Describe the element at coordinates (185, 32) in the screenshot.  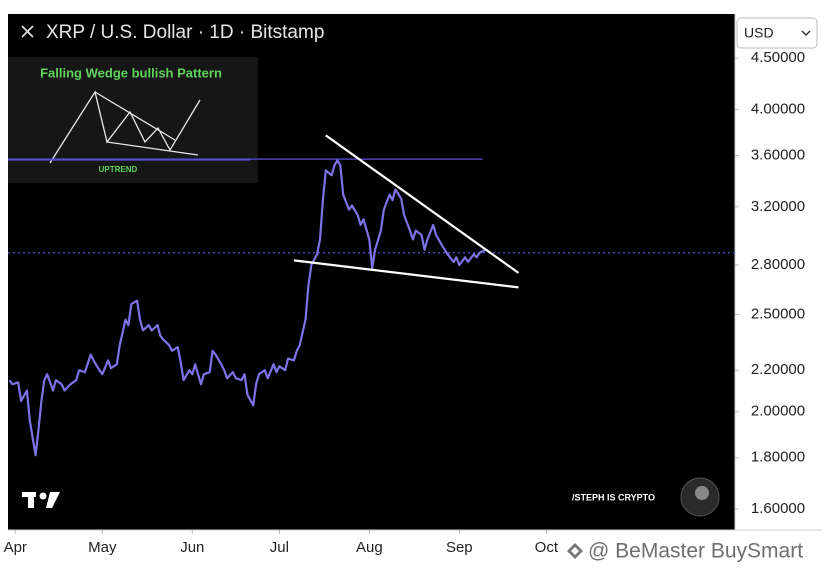
I see `chart-title: XRP / U.S. Dollar · 1D · Bitstamp` at that location.